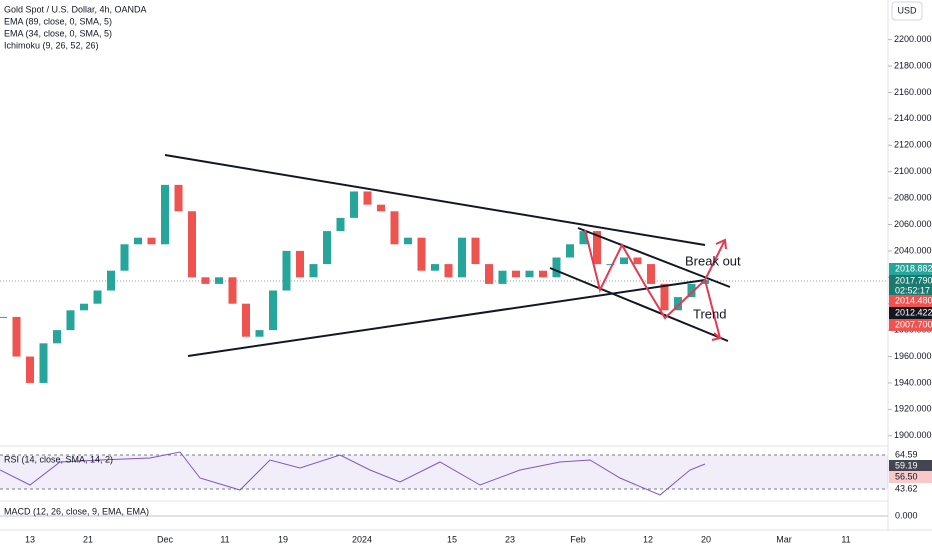  What do you see at coordinates (913, 409) in the screenshot?
I see `price-tick-label: 1920.000` at bounding box center [913, 409].